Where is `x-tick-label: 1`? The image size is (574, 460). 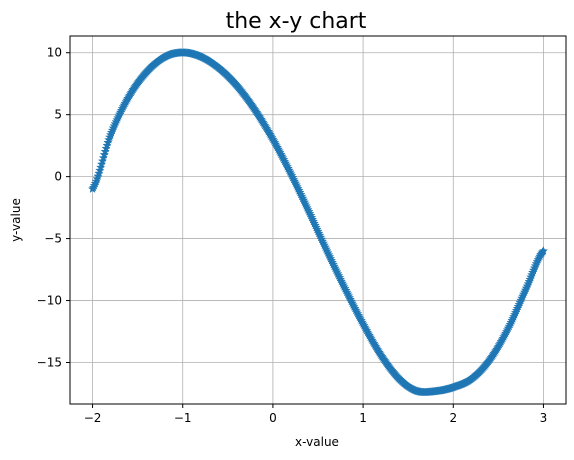
x-tick-label: 1 is located at coordinates (363, 418).